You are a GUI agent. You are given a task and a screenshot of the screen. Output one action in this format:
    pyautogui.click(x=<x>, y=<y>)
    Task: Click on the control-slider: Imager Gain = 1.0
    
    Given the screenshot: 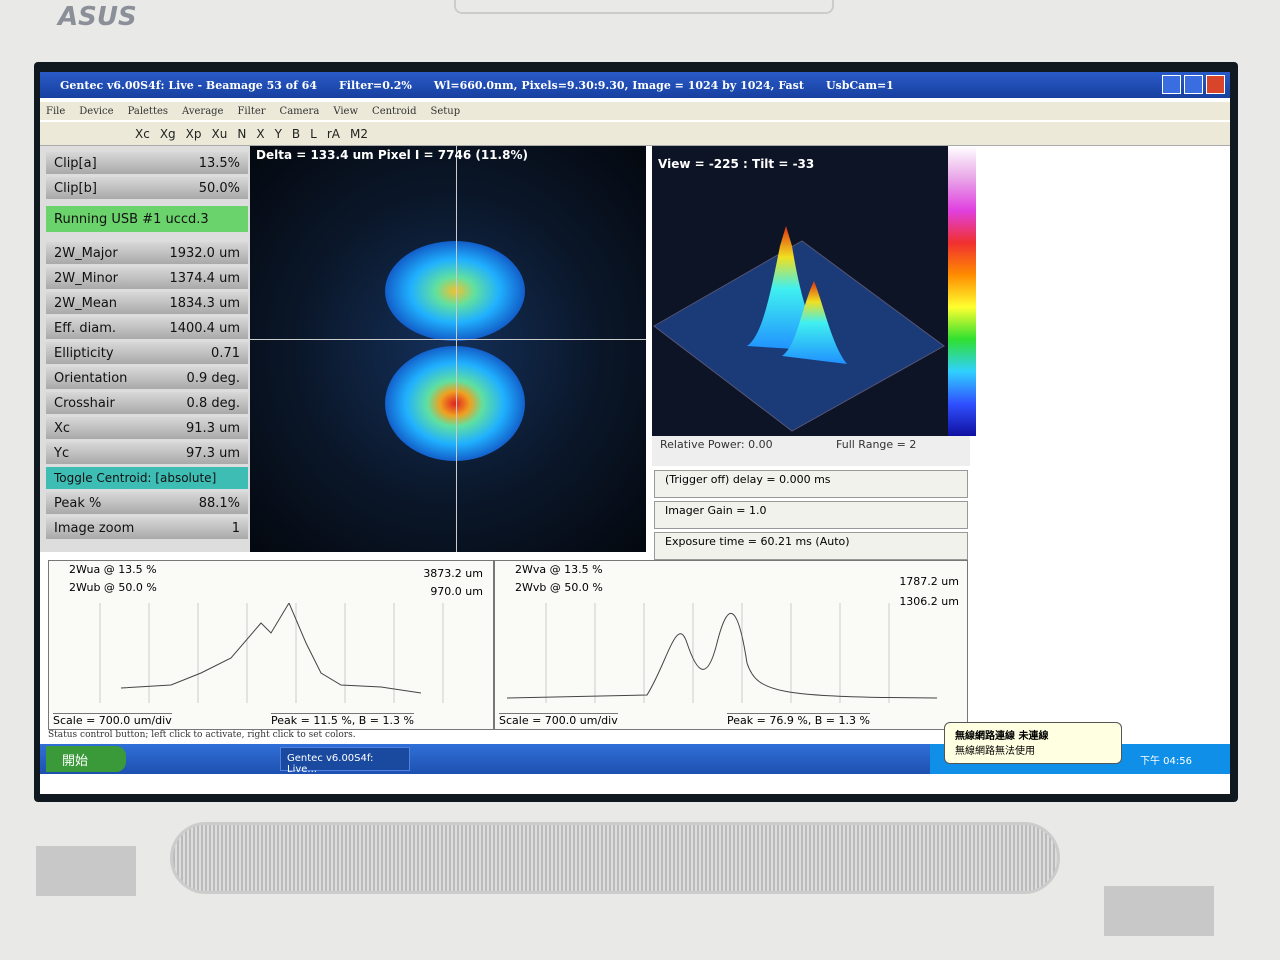 What is the action you would take?
    pyautogui.click(x=811, y=515)
    